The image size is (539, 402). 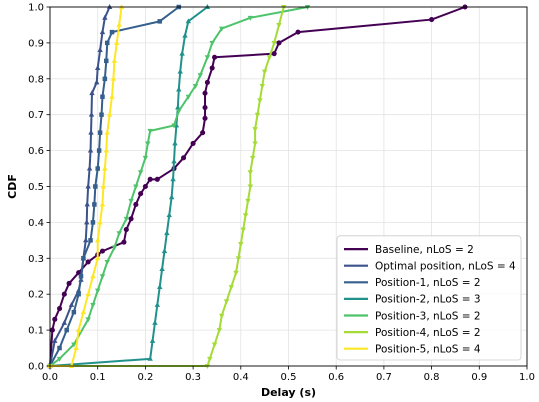 What do you see at coordinates (527, 377) in the screenshot?
I see `x-tick-label: 1.0` at bounding box center [527, 377].